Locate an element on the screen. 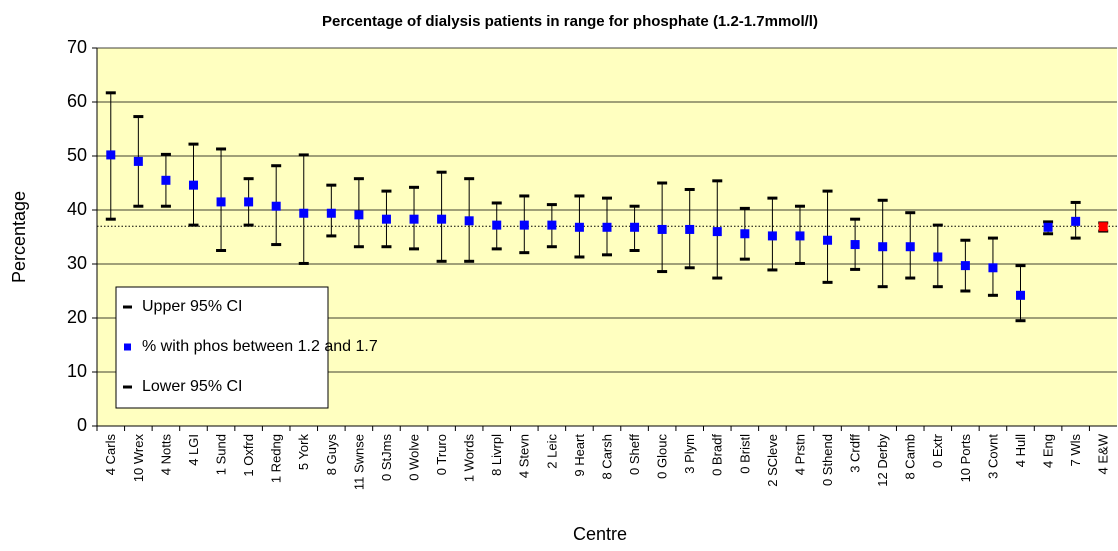 This screenshot has height=551, width=1118. x-tick-label: 8 Carsh is located at coordinates (606, 457).